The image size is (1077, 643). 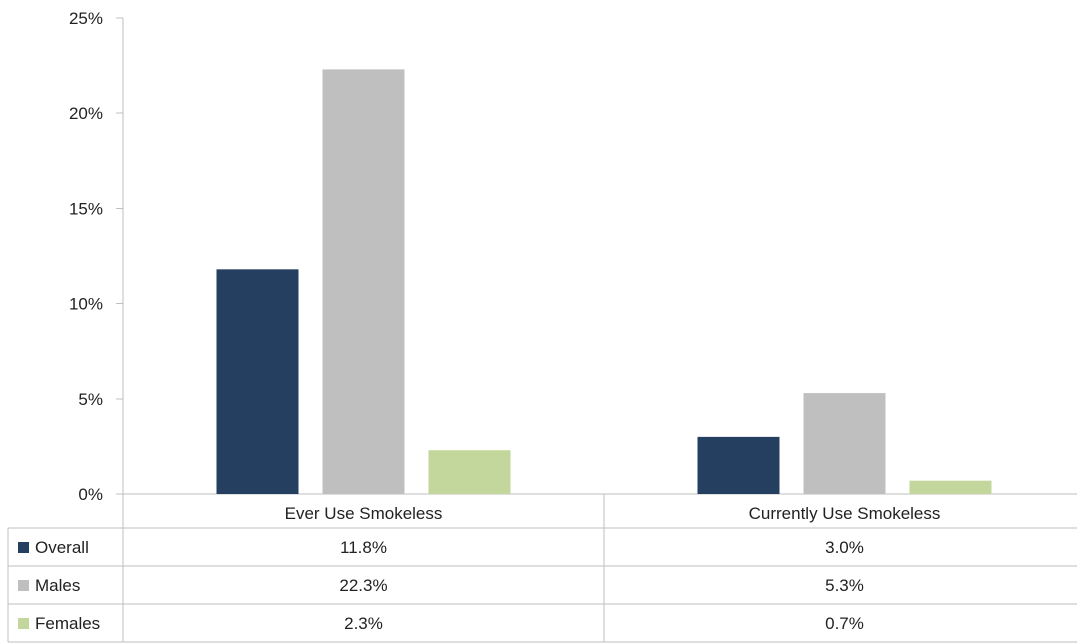 What do you see at coordinates (23, 623) in the screenshot?
I see `legend-key-females` at bounding box center [23, 623].